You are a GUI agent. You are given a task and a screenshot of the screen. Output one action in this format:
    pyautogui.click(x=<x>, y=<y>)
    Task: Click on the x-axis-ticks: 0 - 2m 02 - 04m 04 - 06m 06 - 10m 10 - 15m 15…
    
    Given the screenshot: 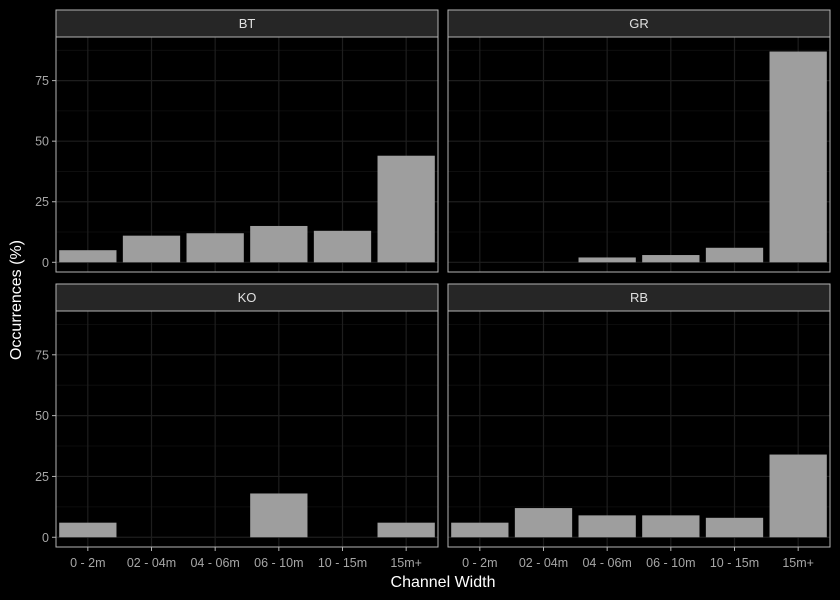 What is the action you would take?
    pyautogui.click(x=442, y=558)
    